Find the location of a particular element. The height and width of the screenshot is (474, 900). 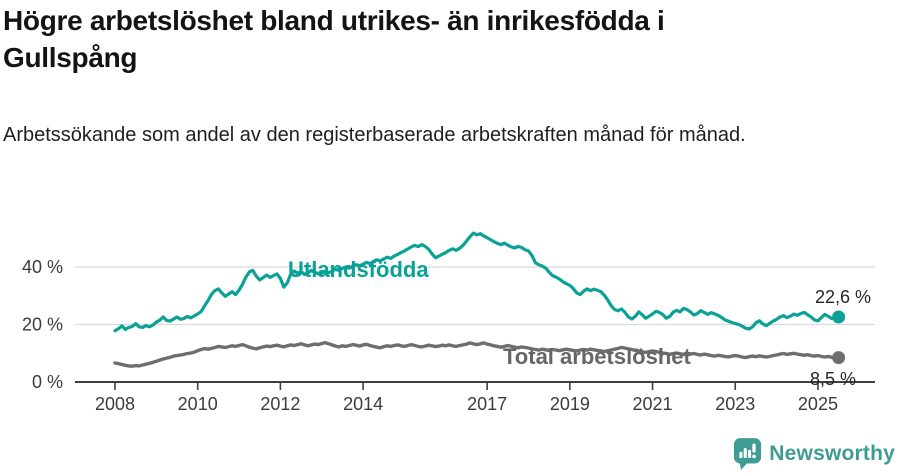

brand-wordmark: Newsworthy is located at coordinates (832, 453).